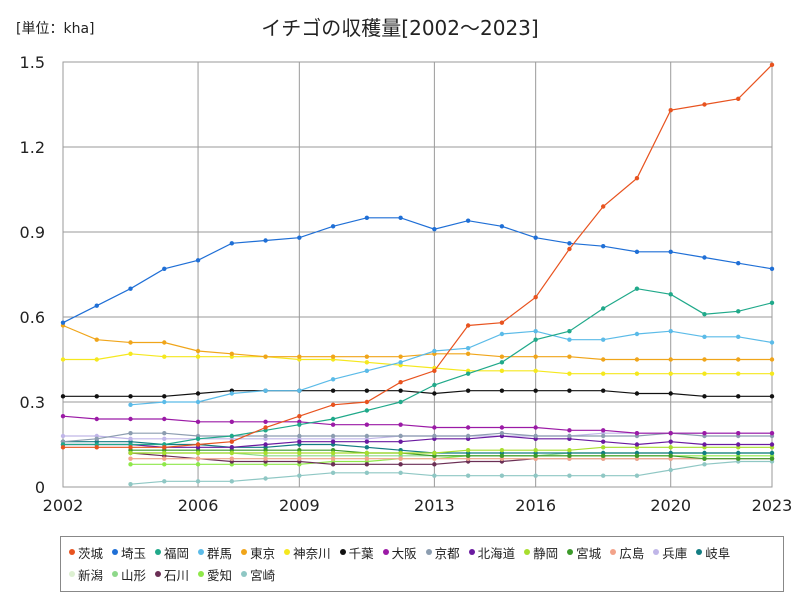  Describe the element at coordinates (584, 552) in the screenshot. I see `legend-item-11: 宮城` at that location.